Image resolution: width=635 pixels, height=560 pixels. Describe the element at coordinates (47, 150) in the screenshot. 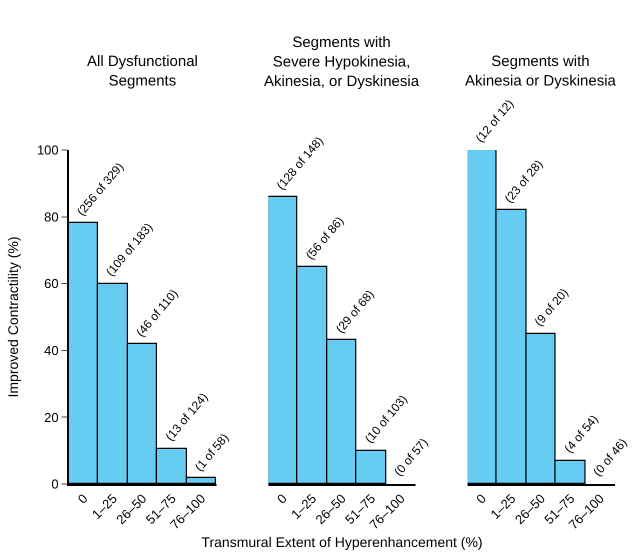

I see `y-tick-label: 100` at that location.